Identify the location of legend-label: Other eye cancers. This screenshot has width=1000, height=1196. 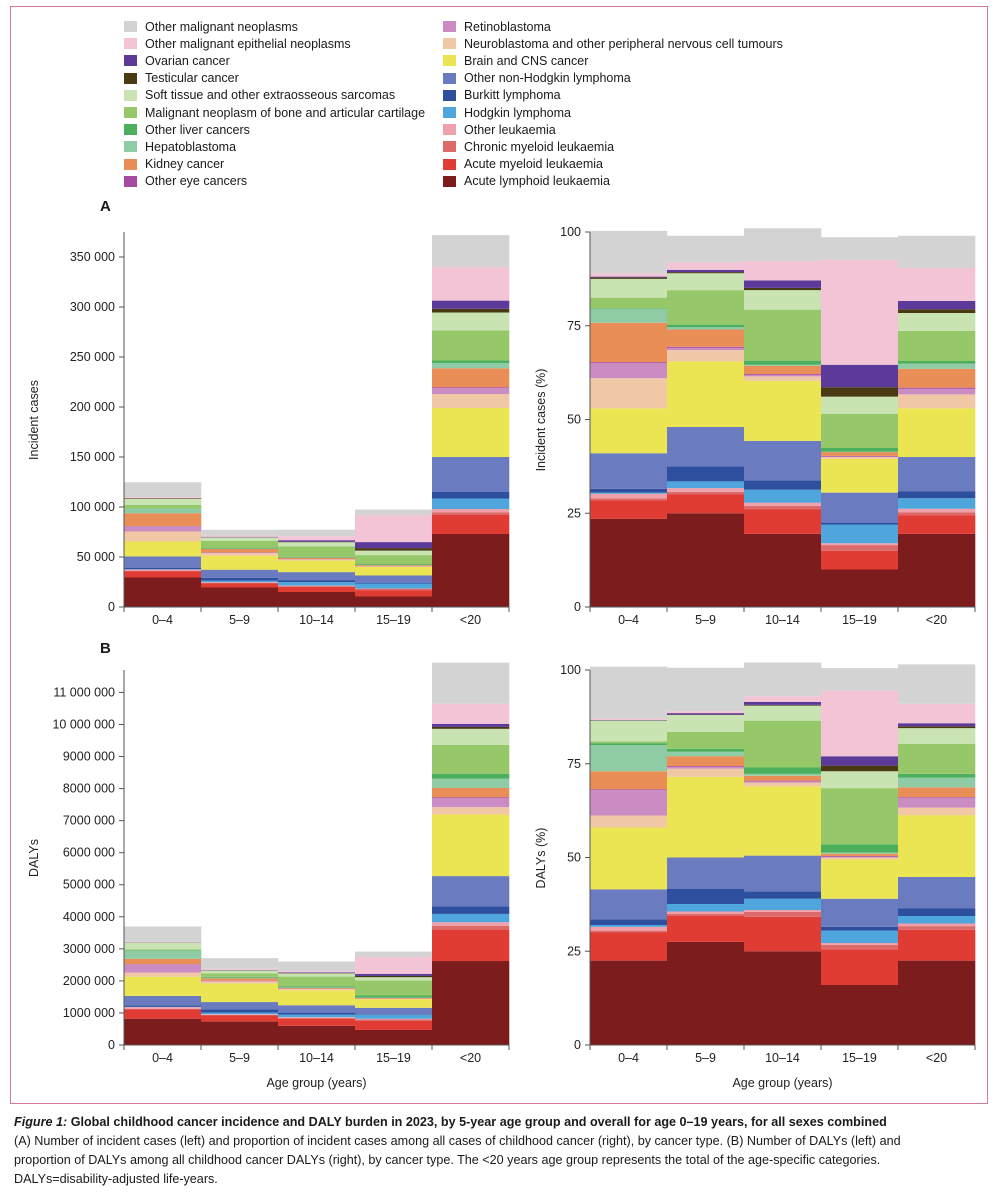
(196, 181).